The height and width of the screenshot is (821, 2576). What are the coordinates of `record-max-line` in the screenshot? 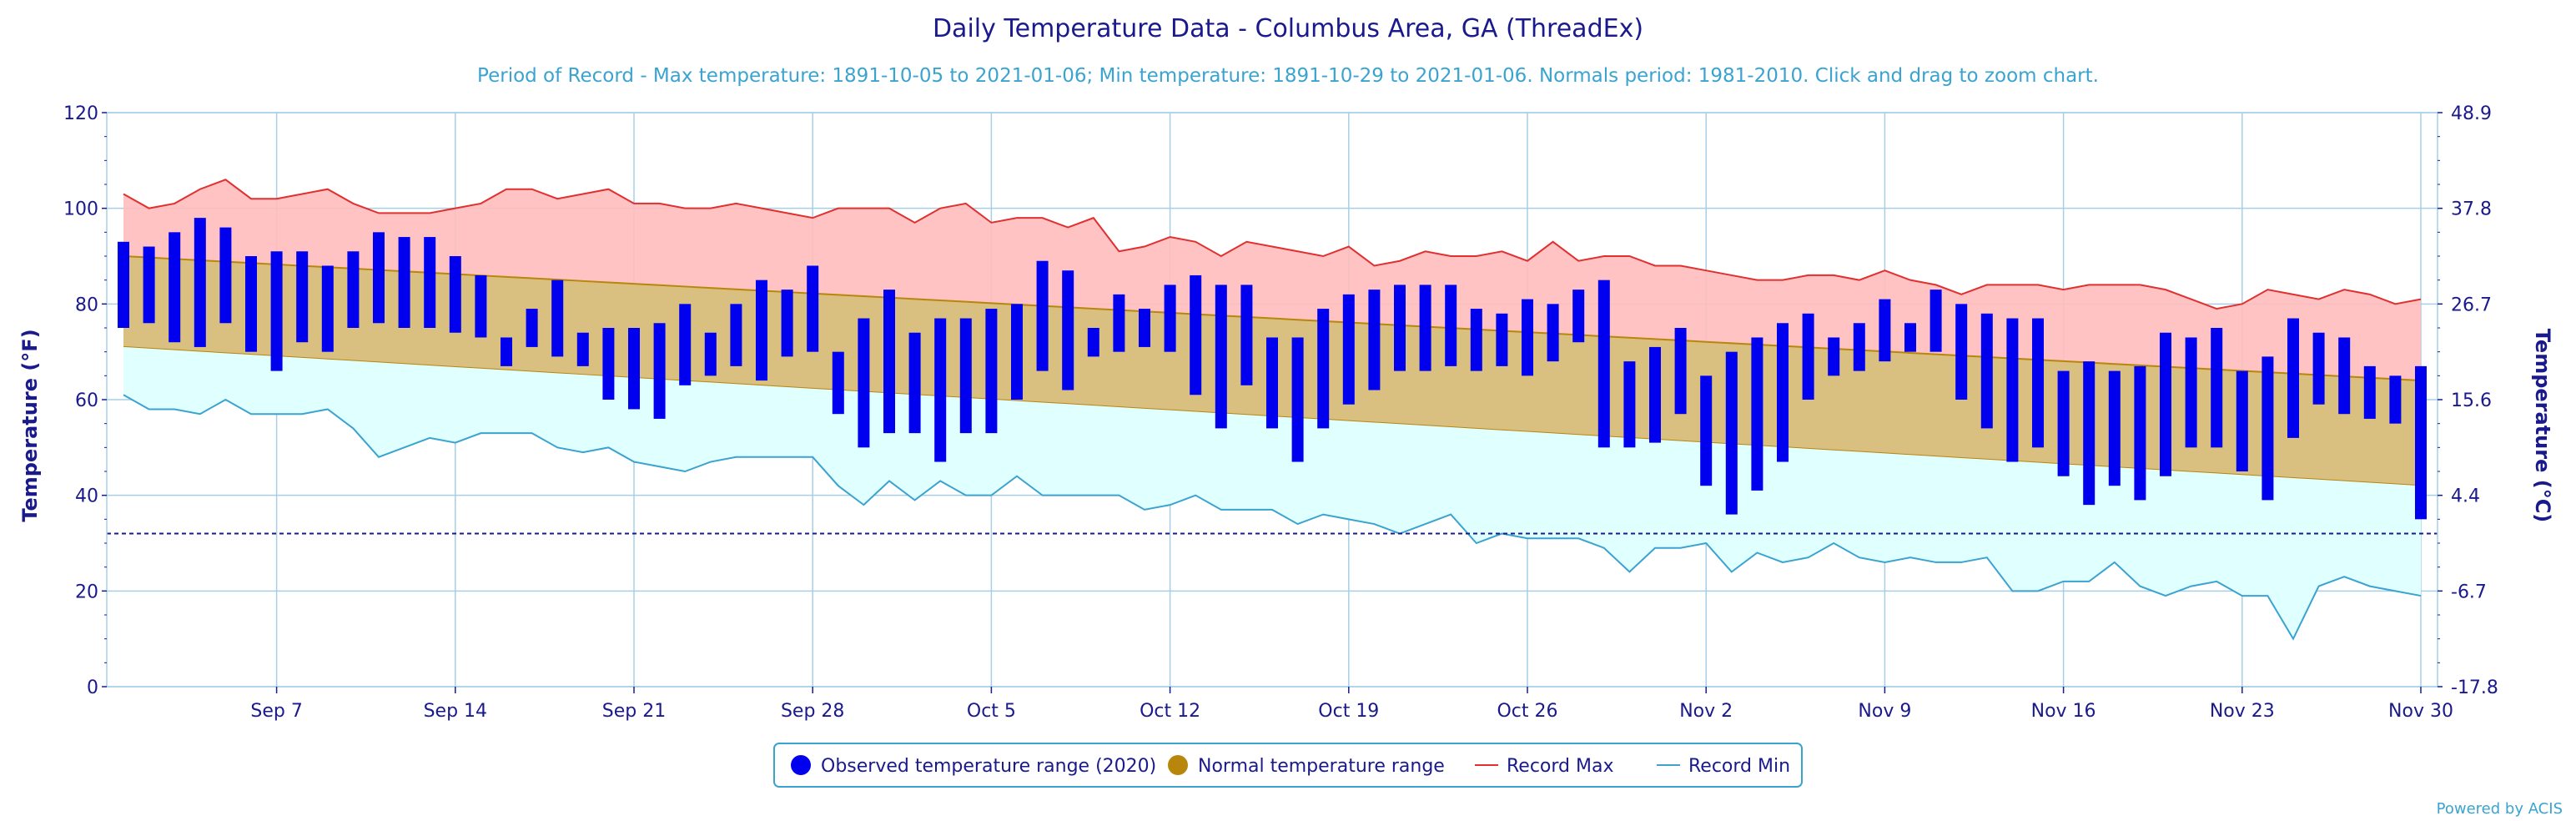 It's located at (1272, 244).